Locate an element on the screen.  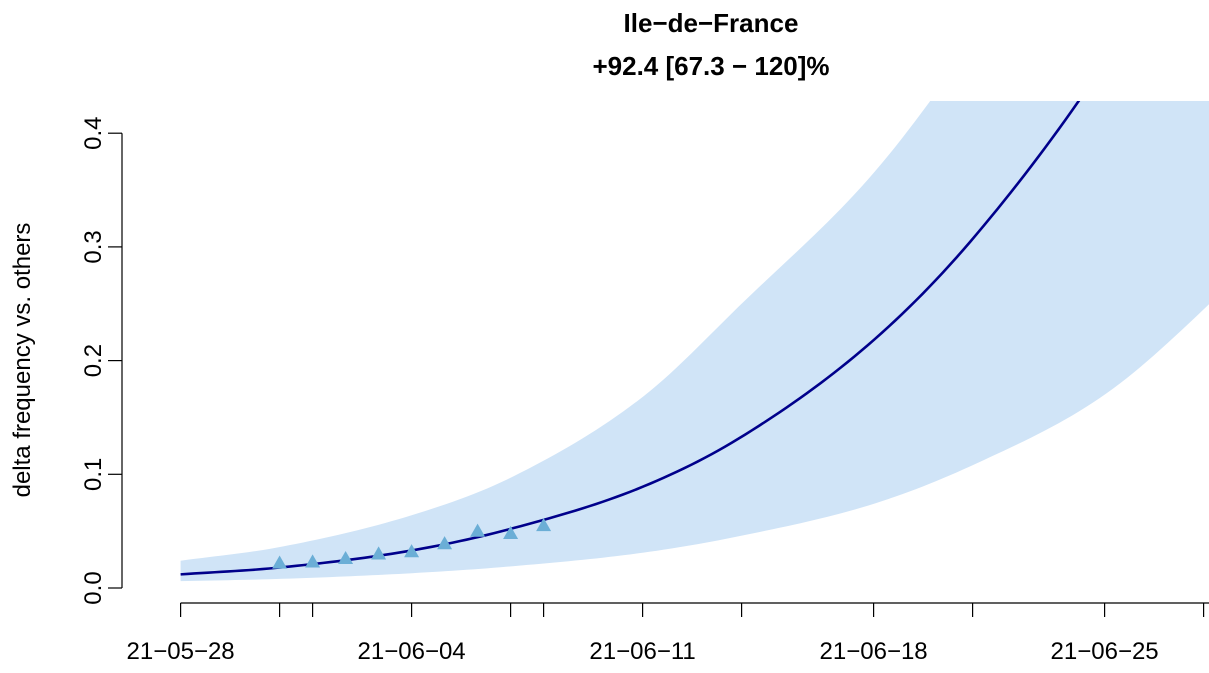
y-tick-label: 0.1 is located at coordinates (93, 474).